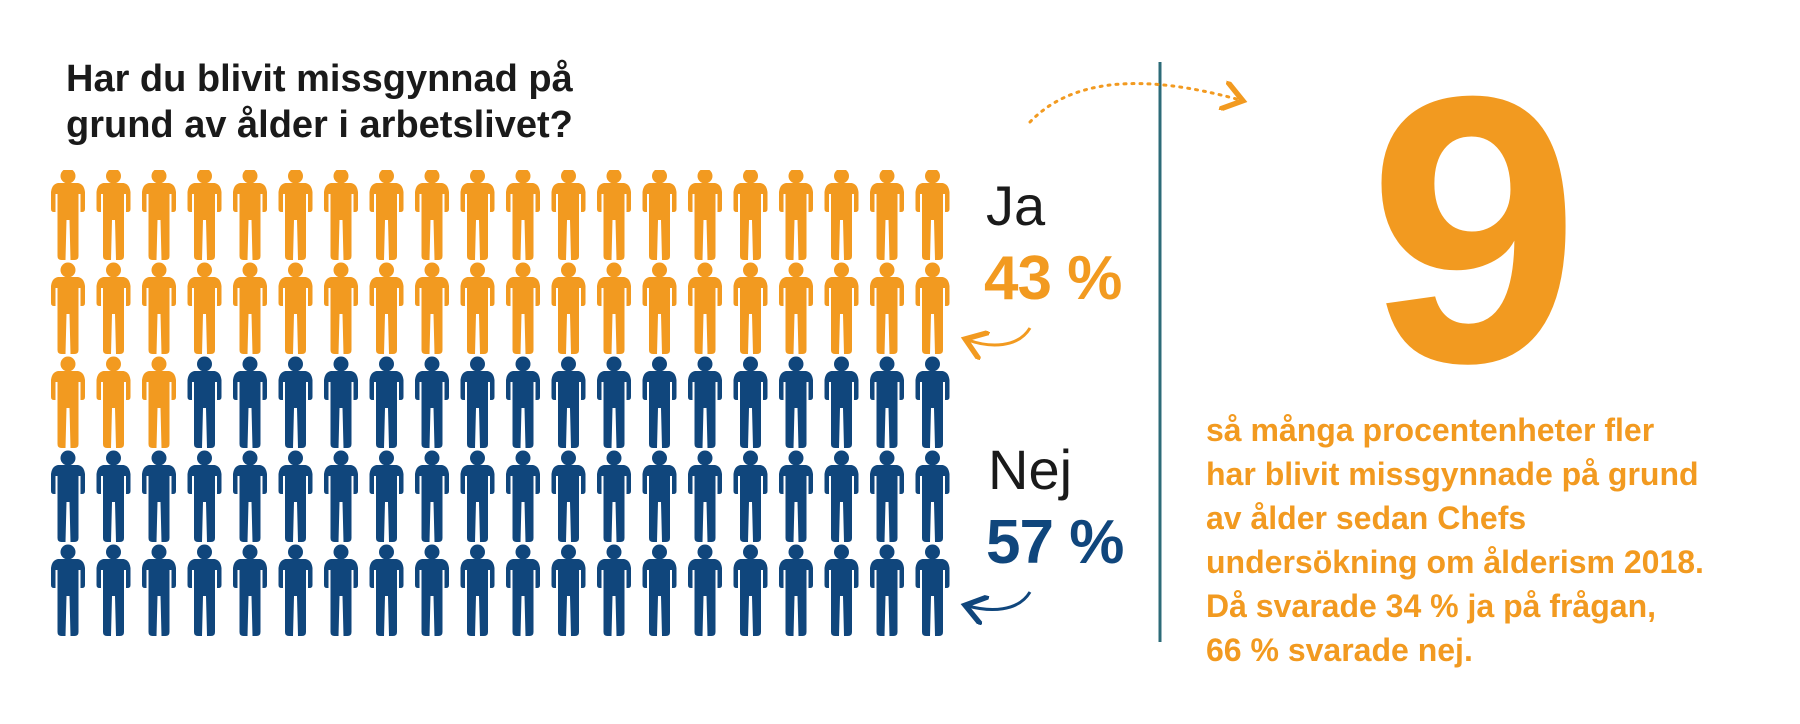 This screenshot has width=1800, height=724. Describe the element at coordinates (1000, 600) in the screenshot. I see `nej-arrow-icon` at that location.